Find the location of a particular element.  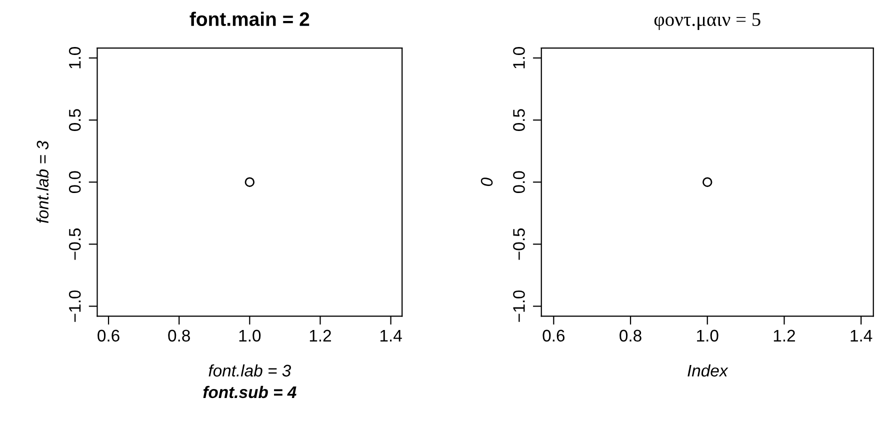

x-axis-title: Index is located at coordinates (708, 370).